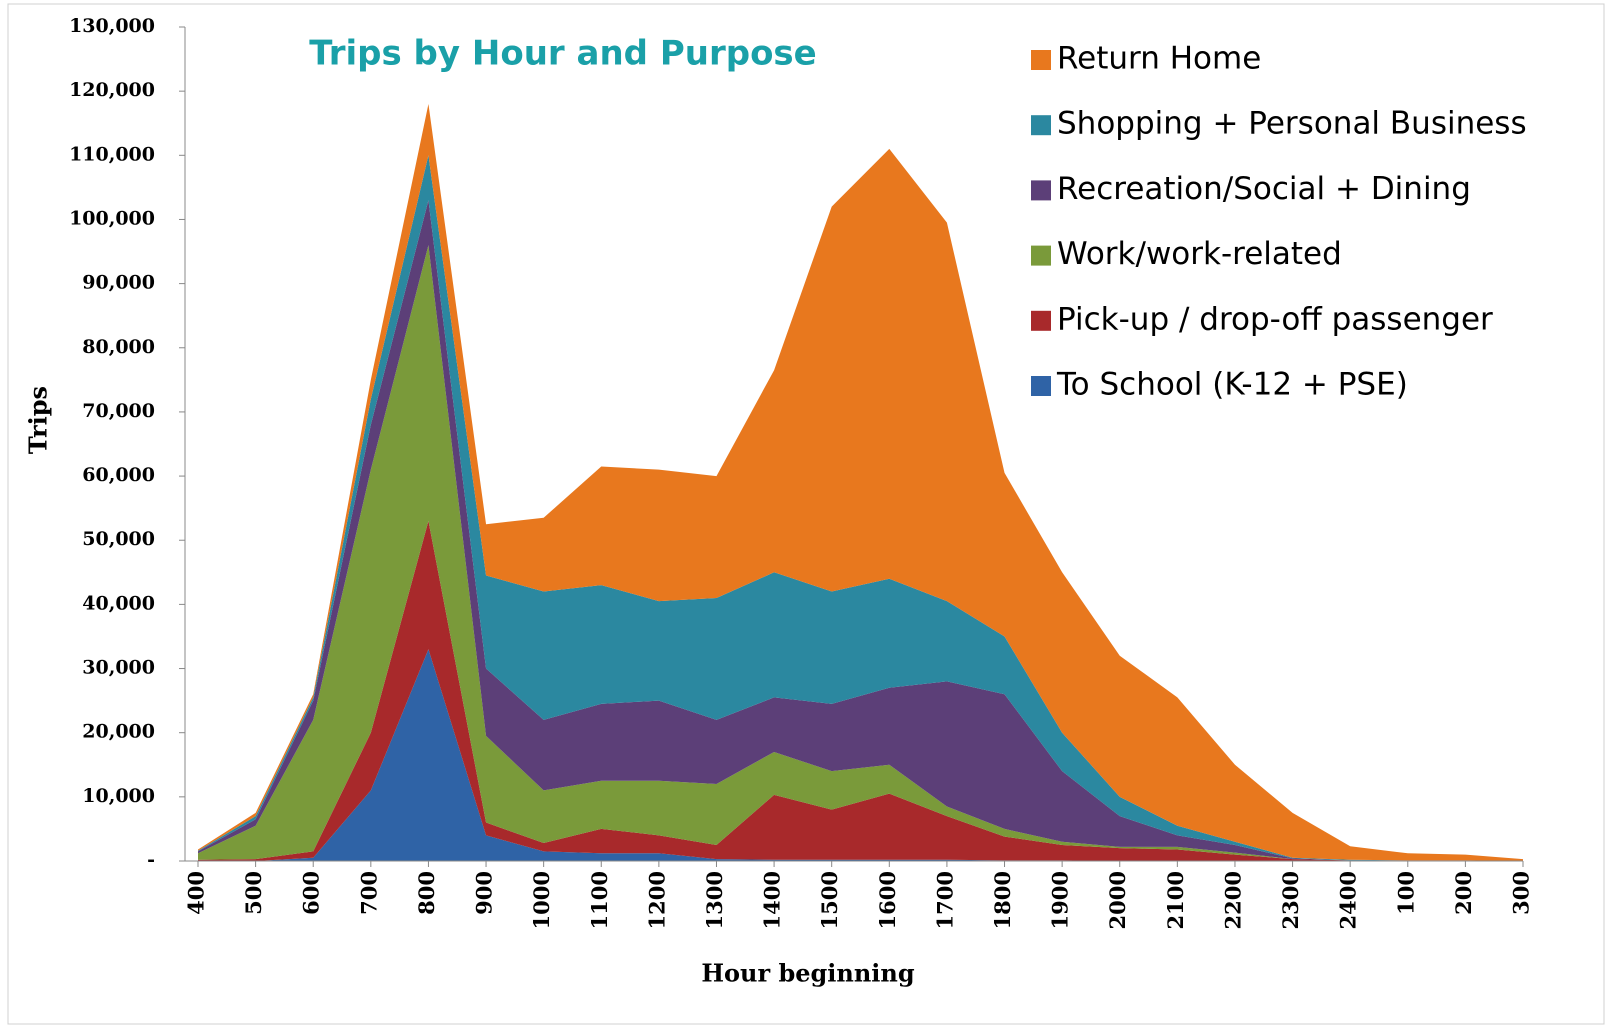 The height and width of the screenshot is (1036, 1613). I want to click on y-tick-label: 100,000, so click(112, 218).